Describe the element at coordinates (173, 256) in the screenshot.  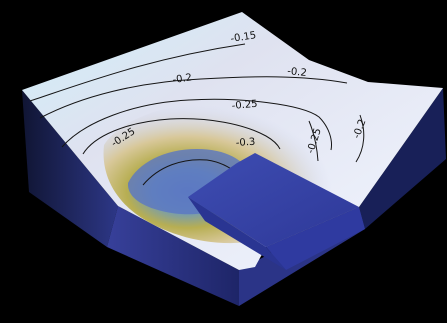
I see `front-side-face` at that location.